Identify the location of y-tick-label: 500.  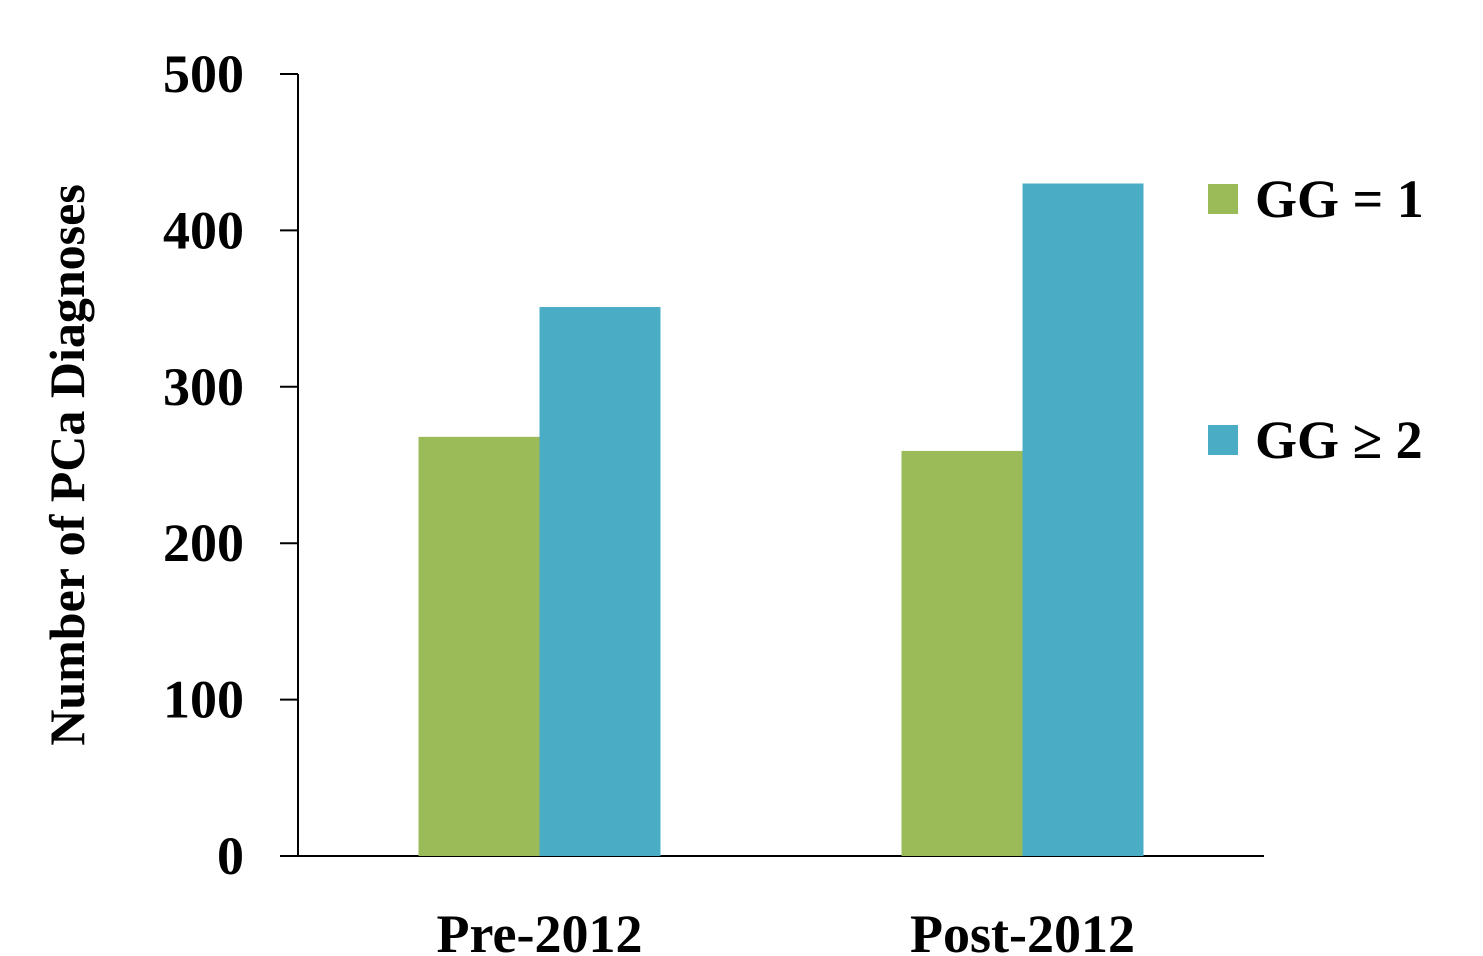
(203, 74).